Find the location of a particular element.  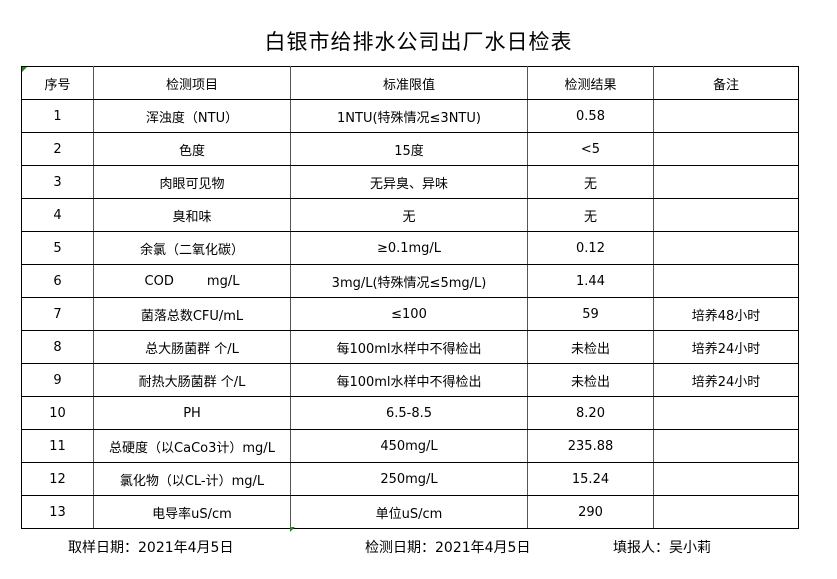

table-row: 4 臭和味无无 is located at coordinates (410, 215).